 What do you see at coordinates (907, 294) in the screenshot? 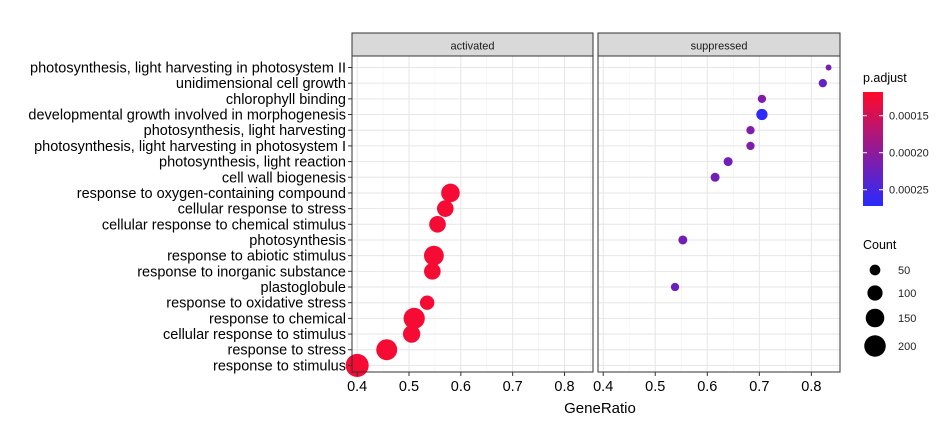
I see `size-legend-label: 100` at bounding box center [907, 294].